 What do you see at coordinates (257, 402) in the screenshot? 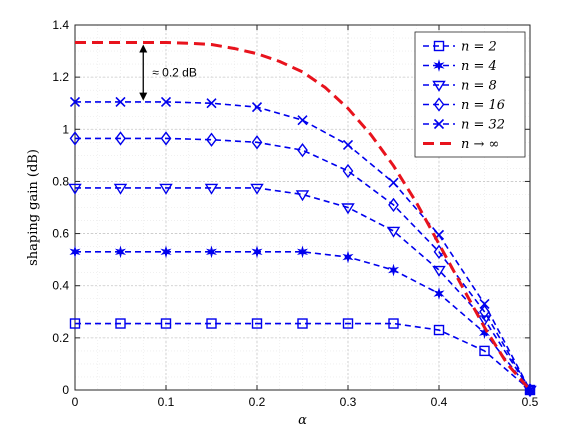
I see `x-tick-label: 0.2` at bounding box center [257, 402].